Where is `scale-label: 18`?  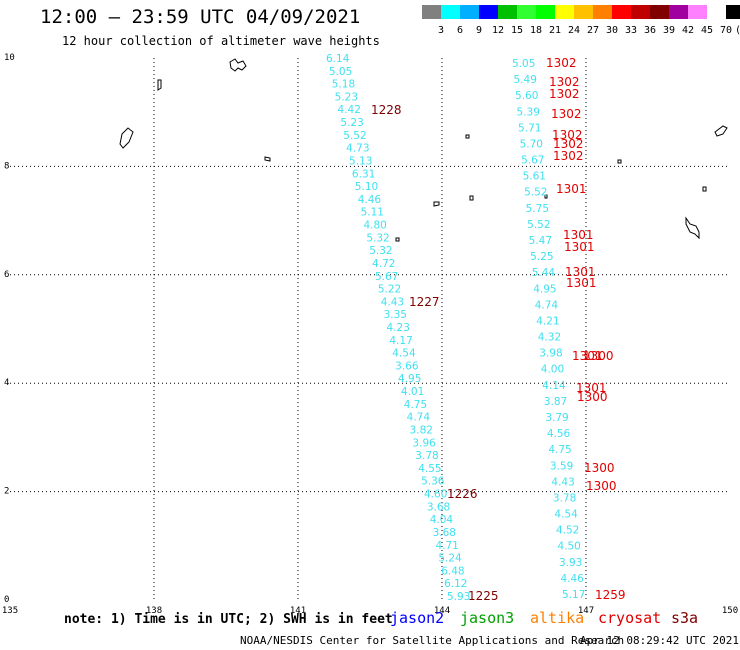 scale-label: 18 is located at coordinates (536, 30).